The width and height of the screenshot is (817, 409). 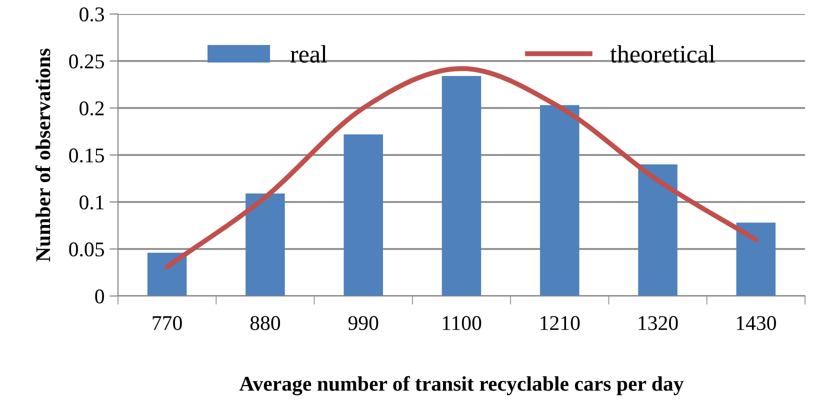 I want to click on x-tick-label: 1210, so click(x=560, y=323).